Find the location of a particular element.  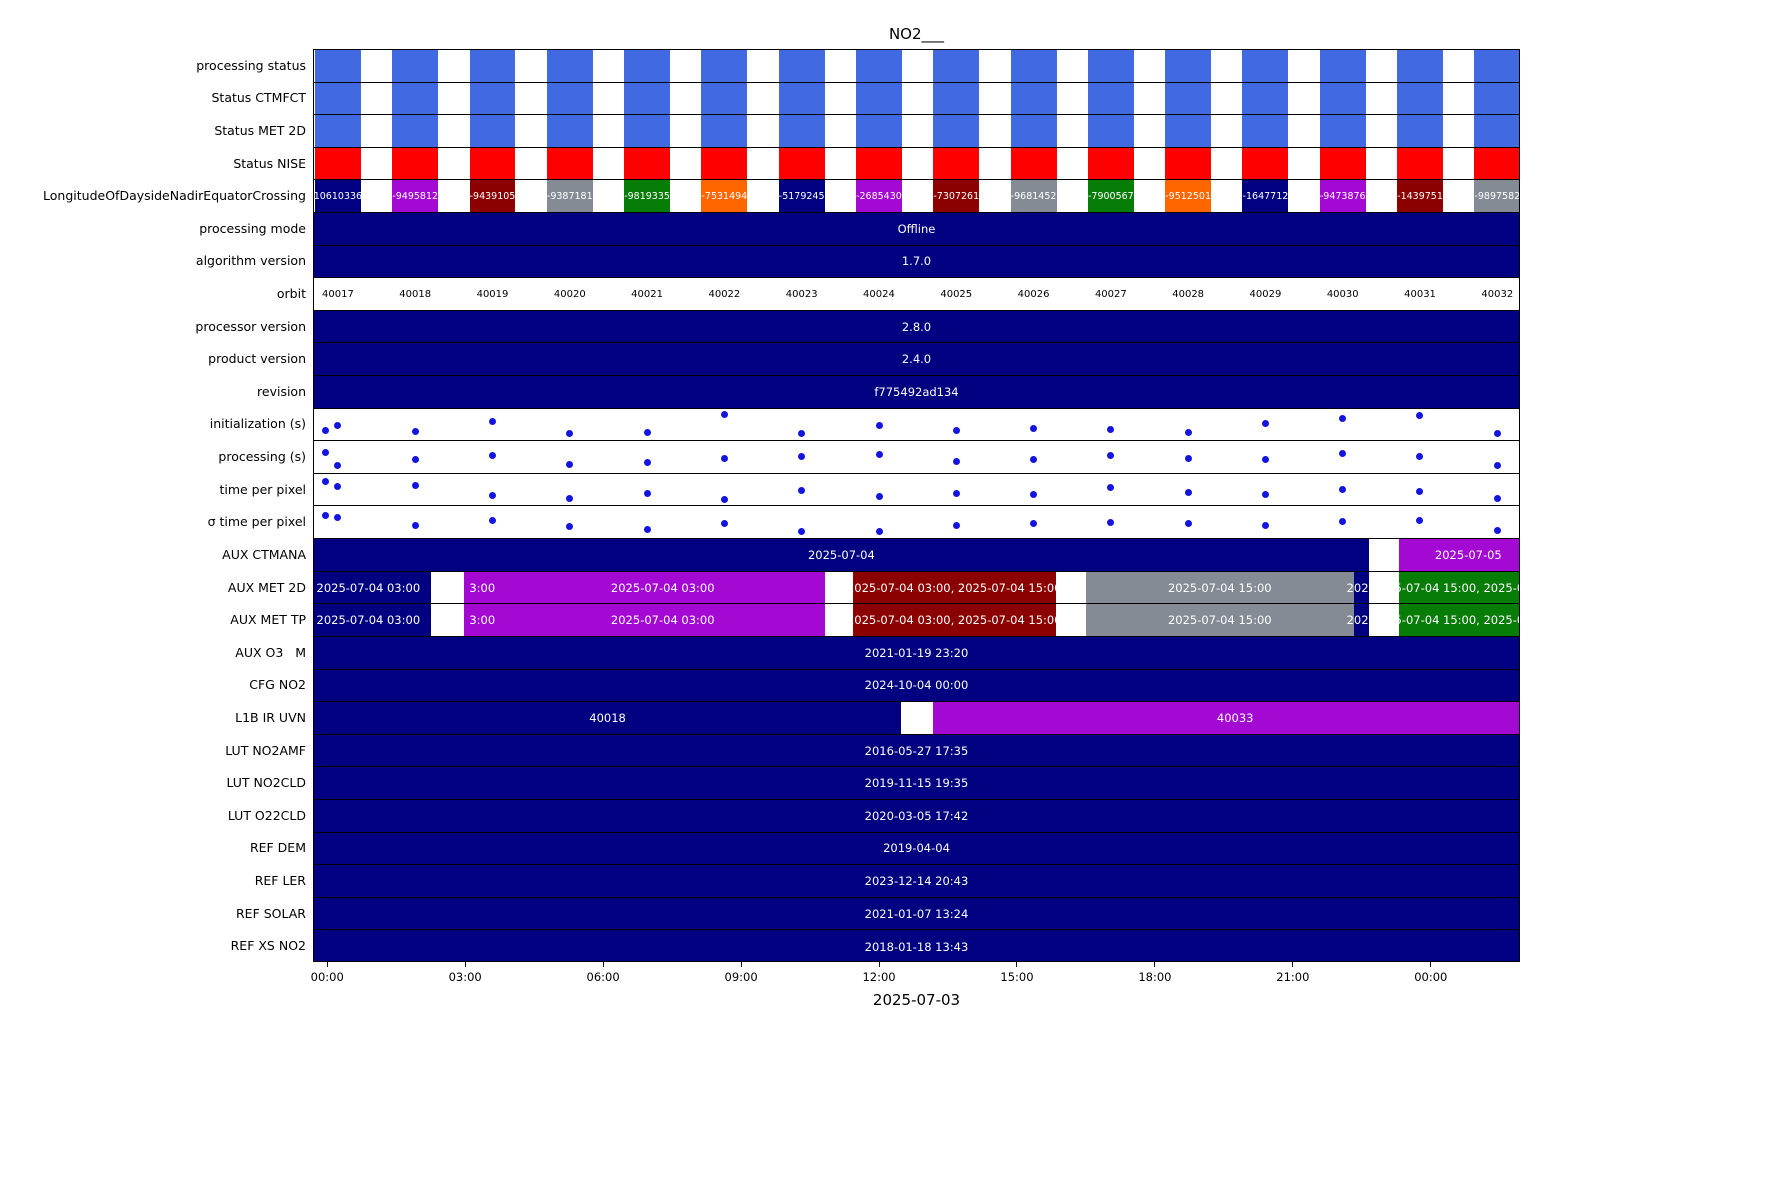

orbit-number-40017: 40017 is located at coordinates (338, 294).